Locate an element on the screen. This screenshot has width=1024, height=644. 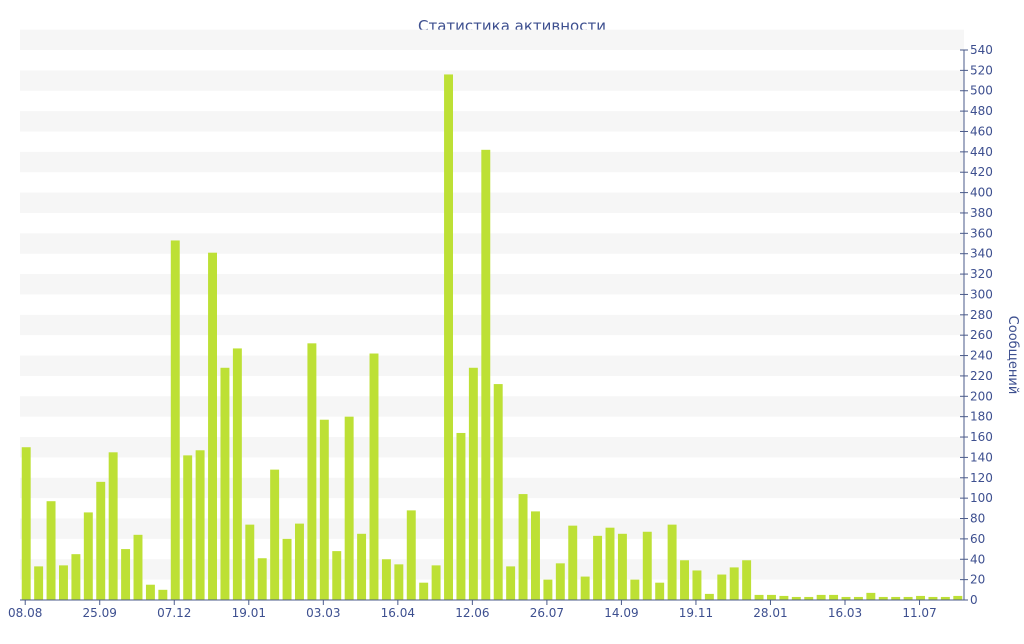
y-tick-label: 0 is located at coordinates (974, 600).